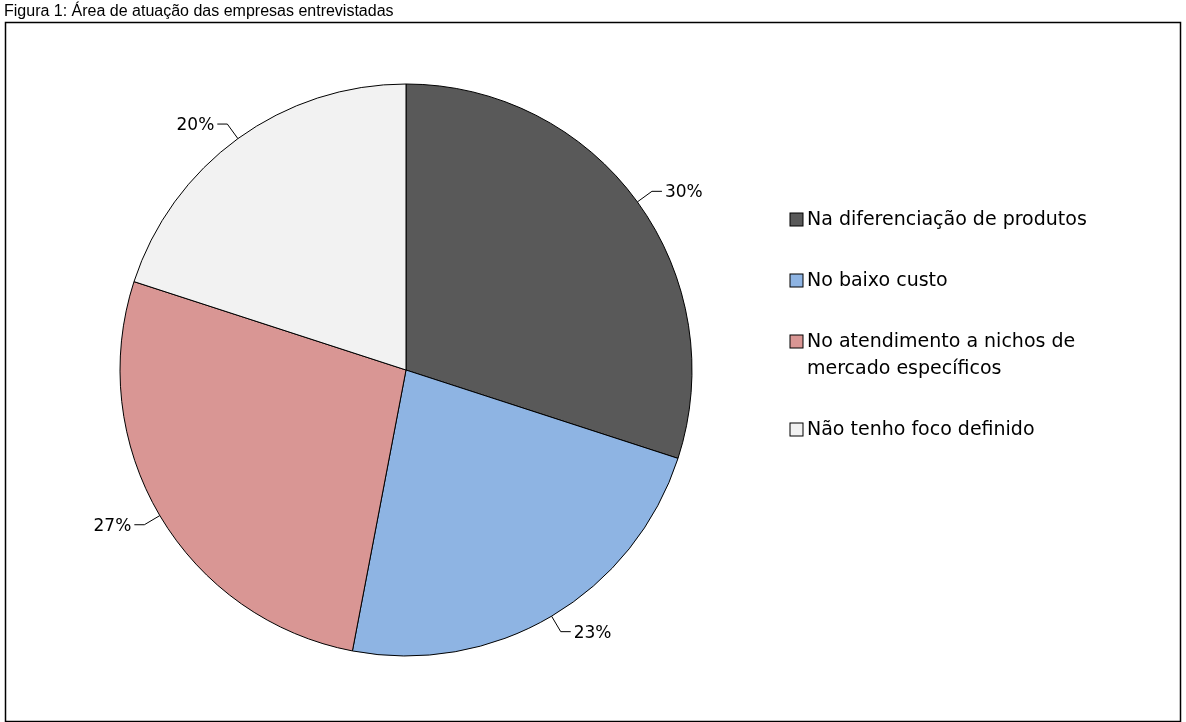 This screenshot has width=1186, height=722. What do you see at coordinates (921, 428) in the screenshot?
I see `legend-label: Não tenho foco definido` at bounding box center [921, 428].